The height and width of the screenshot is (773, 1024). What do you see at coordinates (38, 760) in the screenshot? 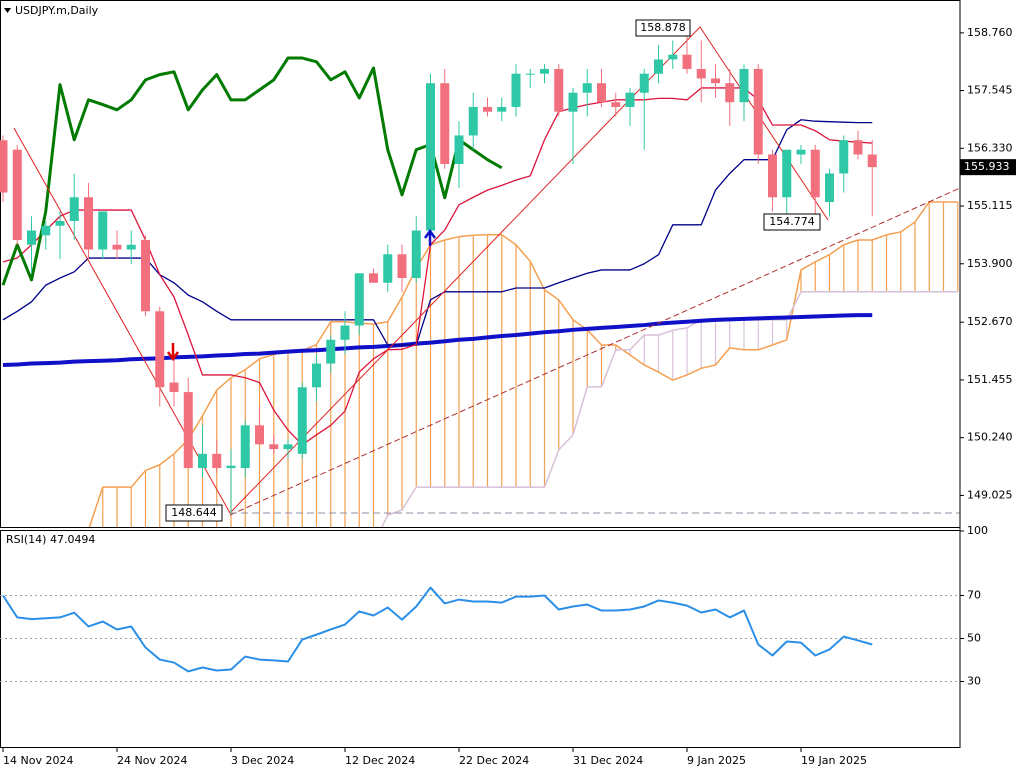
I see `x-tick-label: 14 Nov 2024` at bounding box center [38, 760].